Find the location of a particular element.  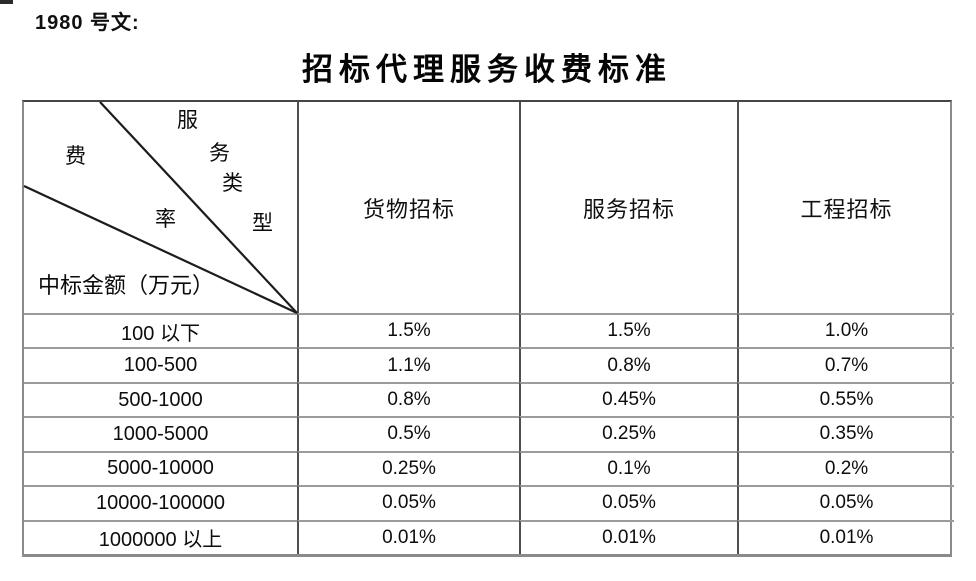

row-label: 1000-5000 is located at coordinates (160, 433).